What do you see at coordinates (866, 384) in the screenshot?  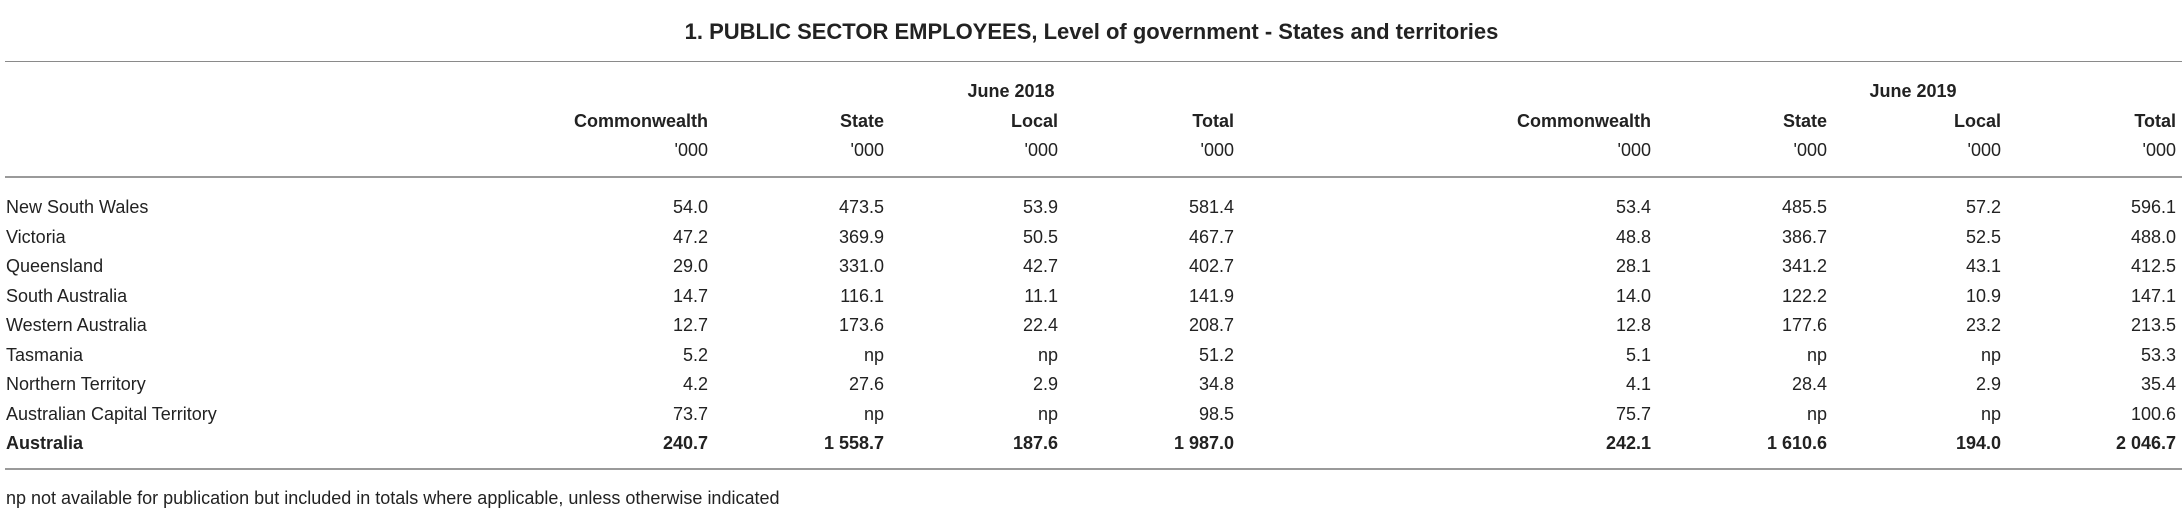 I see `table-cell: 27.6` at bounding box center [866, 384].